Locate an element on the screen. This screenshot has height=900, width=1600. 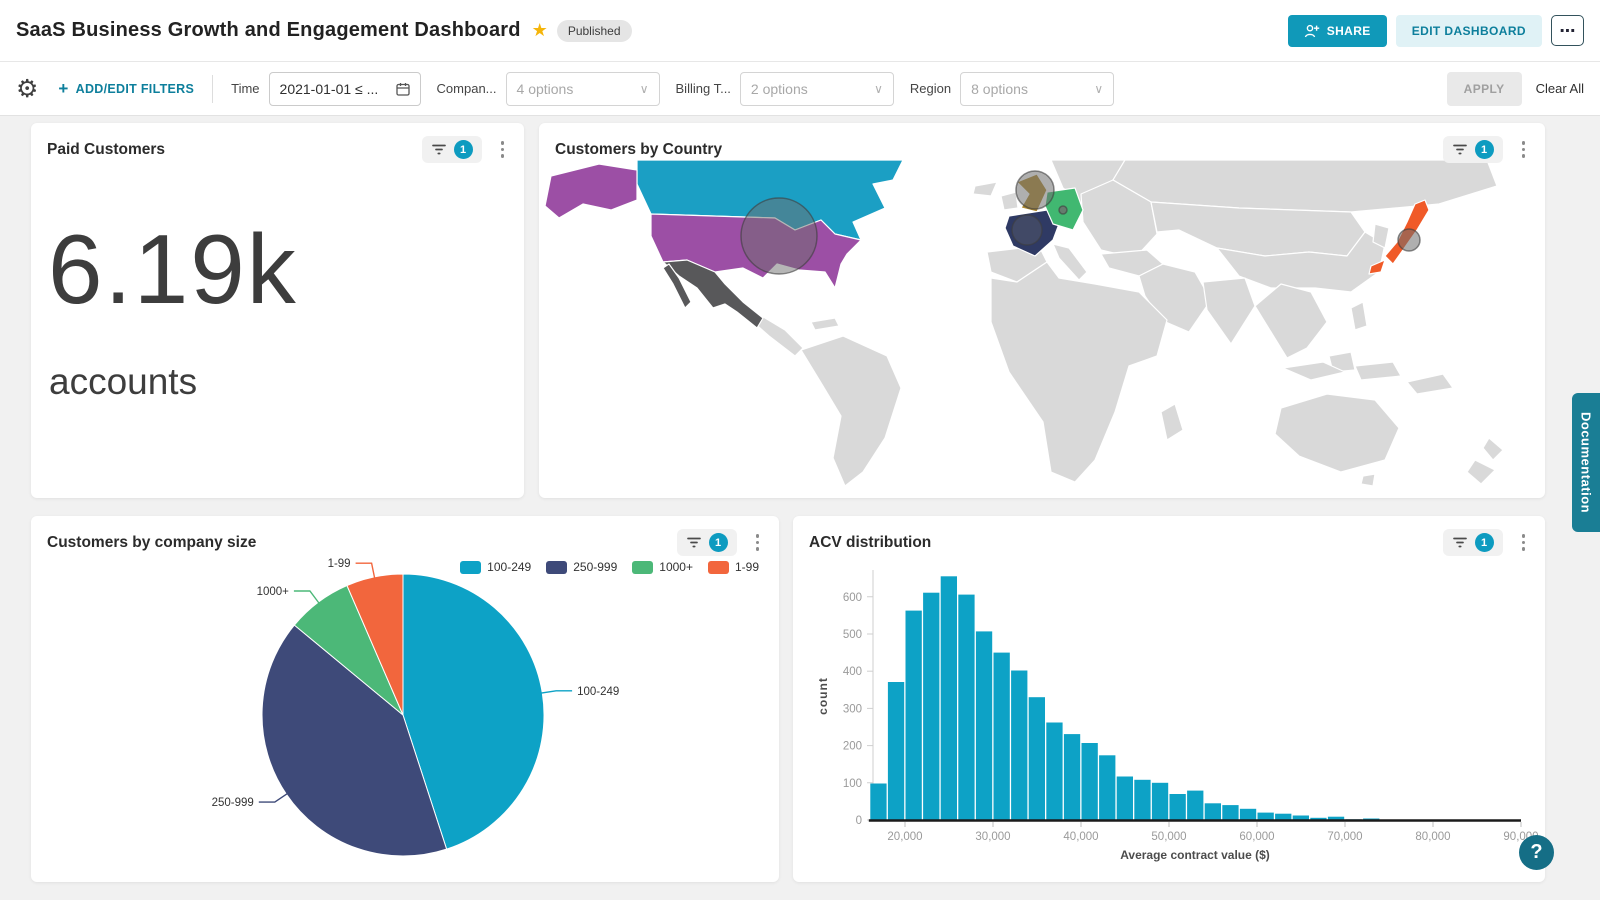
pie-slice-label: 250-999 is located at coordinates (233, 803).